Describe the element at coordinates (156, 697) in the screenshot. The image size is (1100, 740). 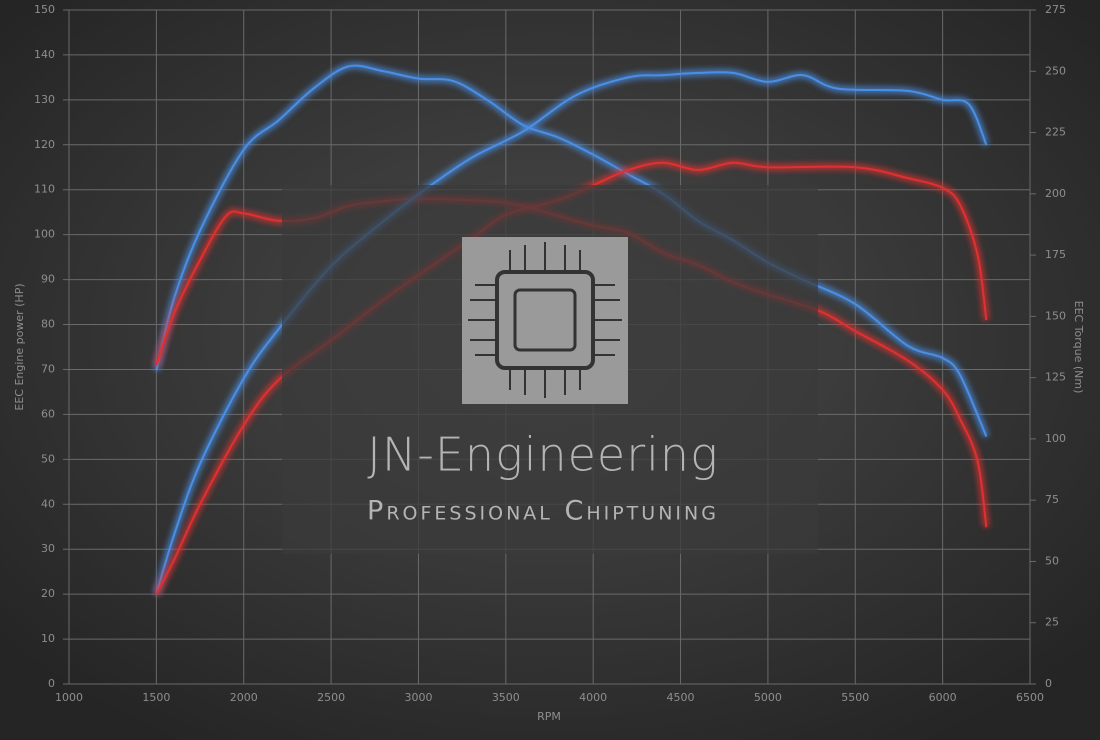
I see `x-tick-label: 1500` at that location.